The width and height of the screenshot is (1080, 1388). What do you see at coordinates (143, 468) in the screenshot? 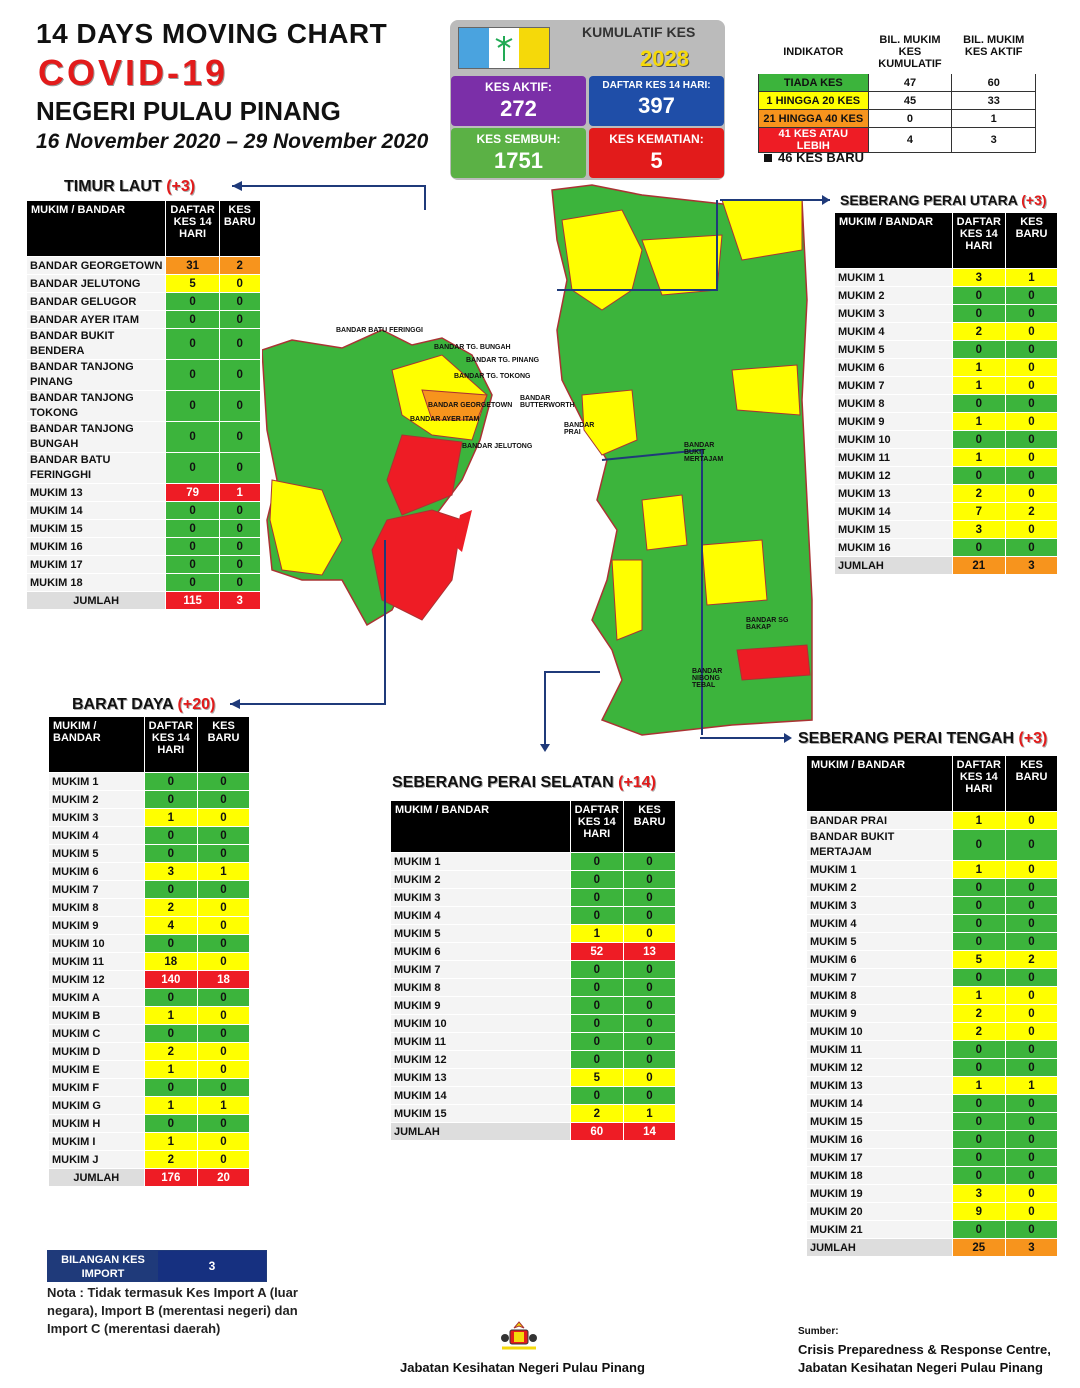
I see `table-row: BANDAR BATU FERINGGHI 0 0` at bounding box center [143, 468].